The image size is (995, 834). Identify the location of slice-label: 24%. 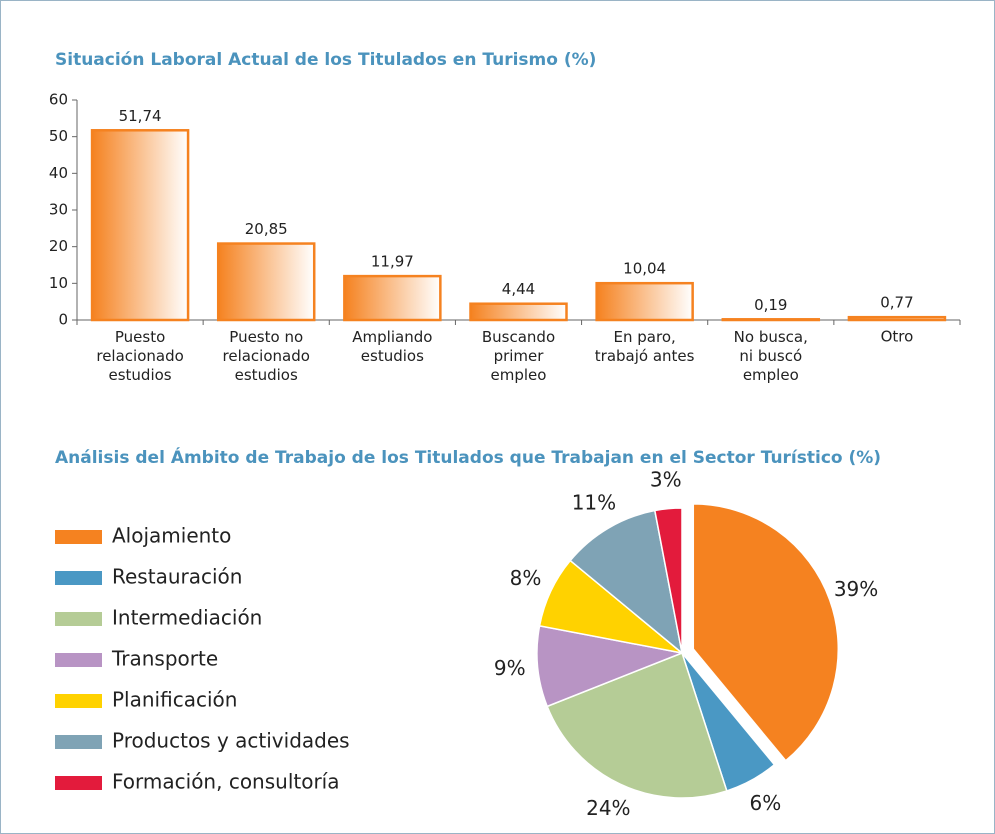
(608, 808).